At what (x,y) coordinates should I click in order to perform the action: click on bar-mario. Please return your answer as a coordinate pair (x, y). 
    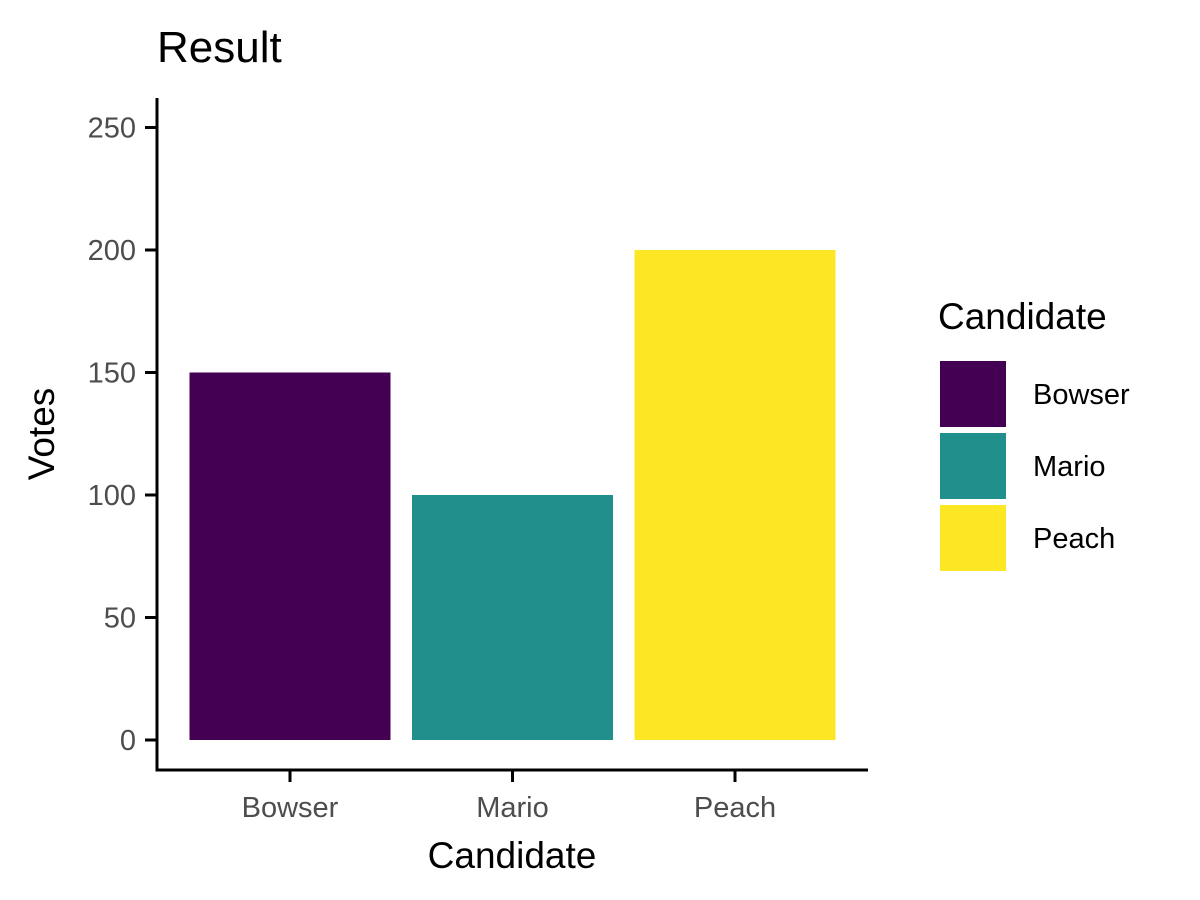
    Looking at the image, I should click on (512, 617).